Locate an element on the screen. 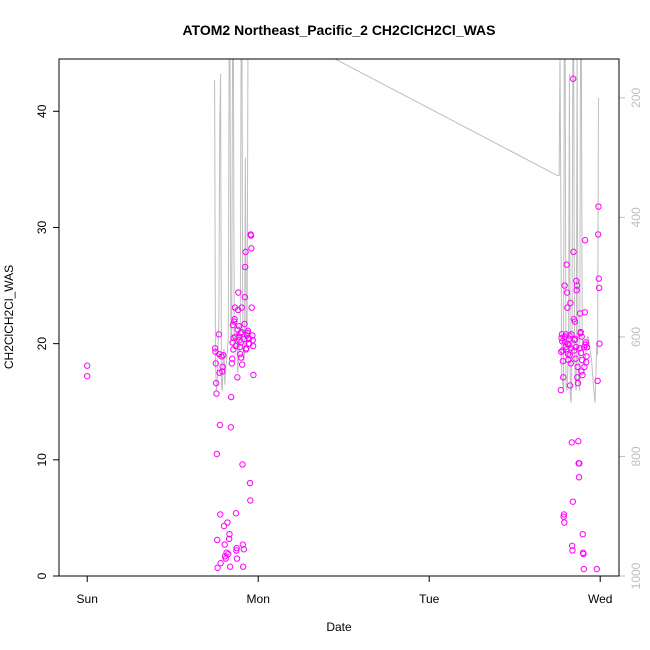 Image resolution: width=650 pixels, height=650 pixels. y2-tick-label: 400 is located at coordinates (636, 217).